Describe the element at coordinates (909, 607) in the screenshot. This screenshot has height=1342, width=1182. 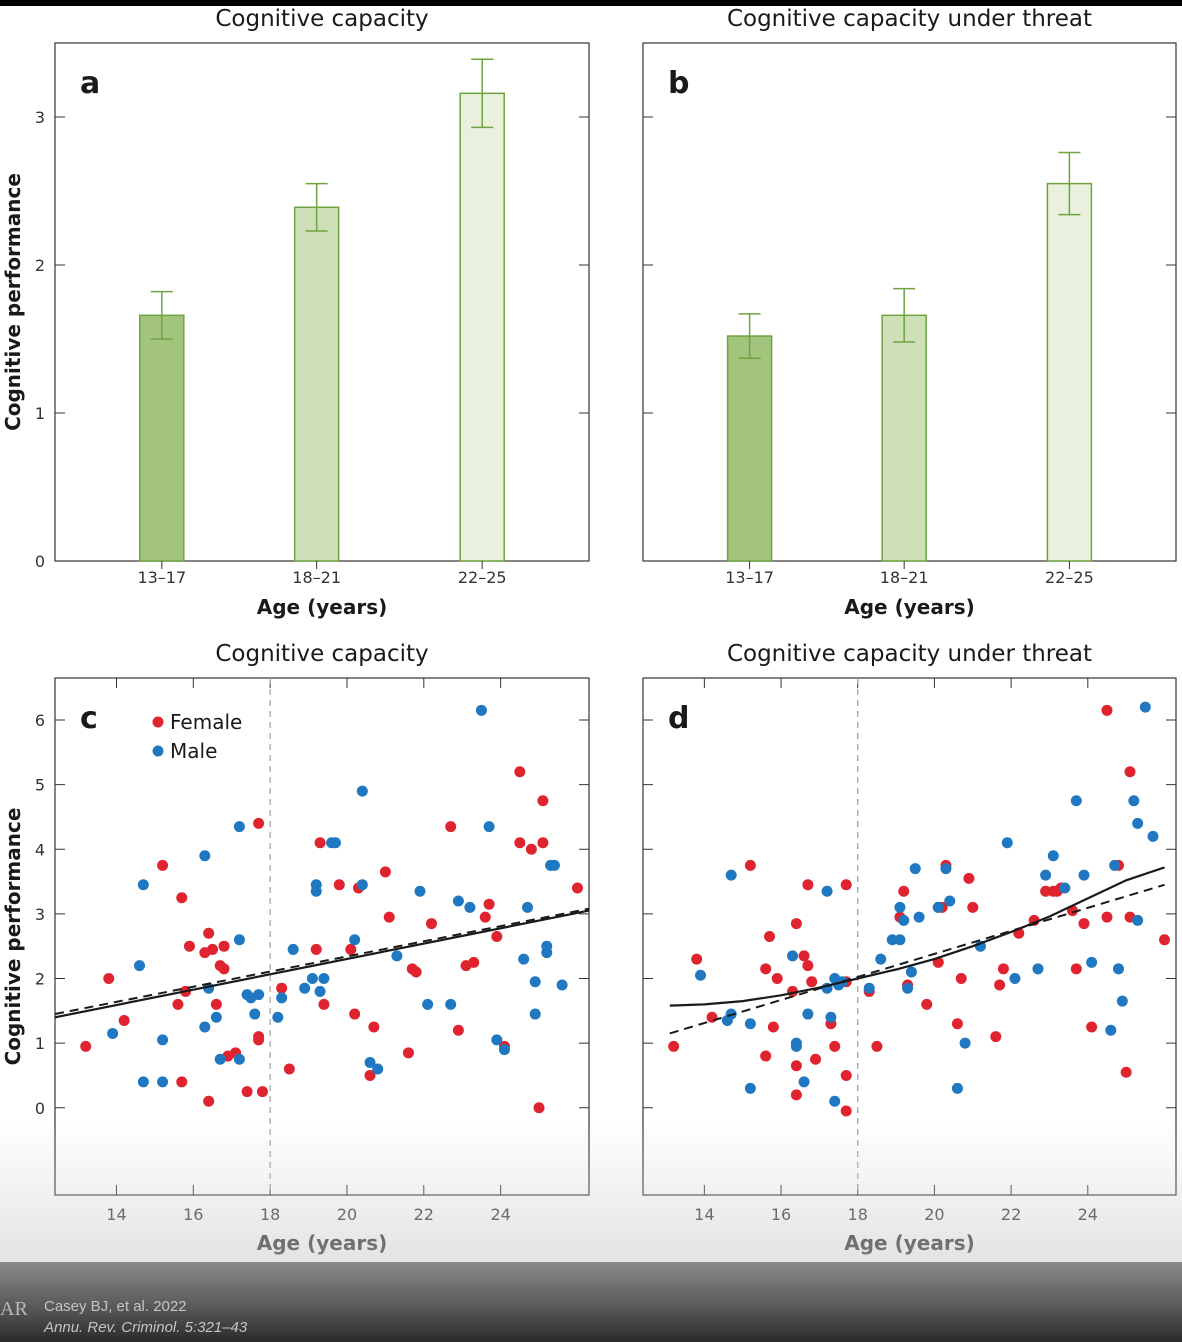
I see `panel-b-xlabel: Age (years)` at that location.